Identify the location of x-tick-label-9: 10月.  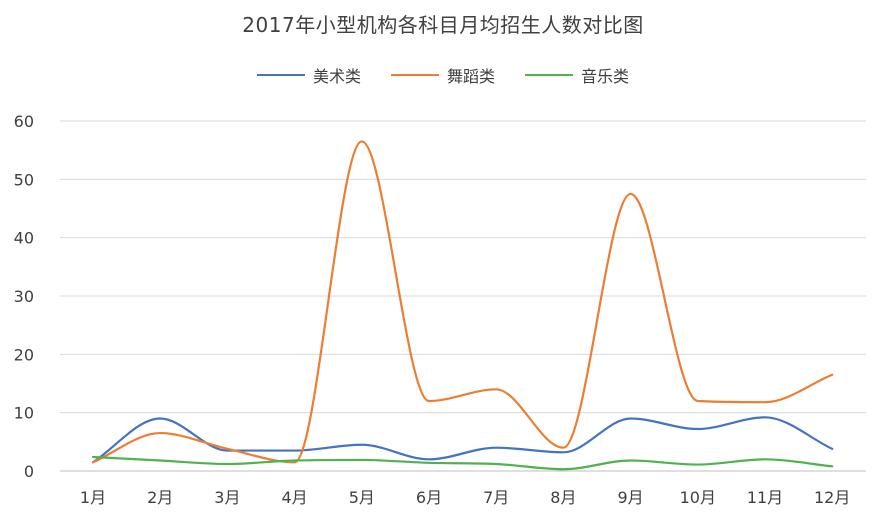
(698, 497).